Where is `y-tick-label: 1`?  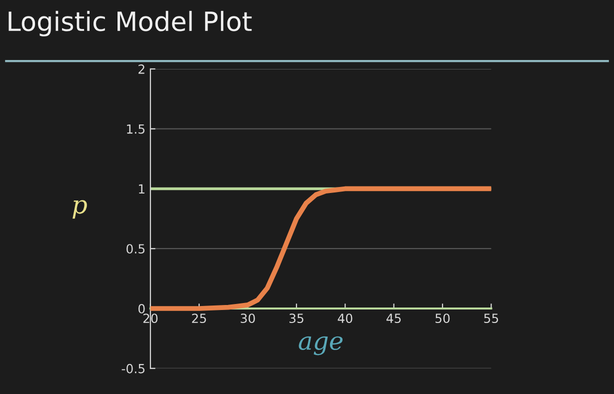
y-tick-label: 1 is located at coordinates (141, 189).